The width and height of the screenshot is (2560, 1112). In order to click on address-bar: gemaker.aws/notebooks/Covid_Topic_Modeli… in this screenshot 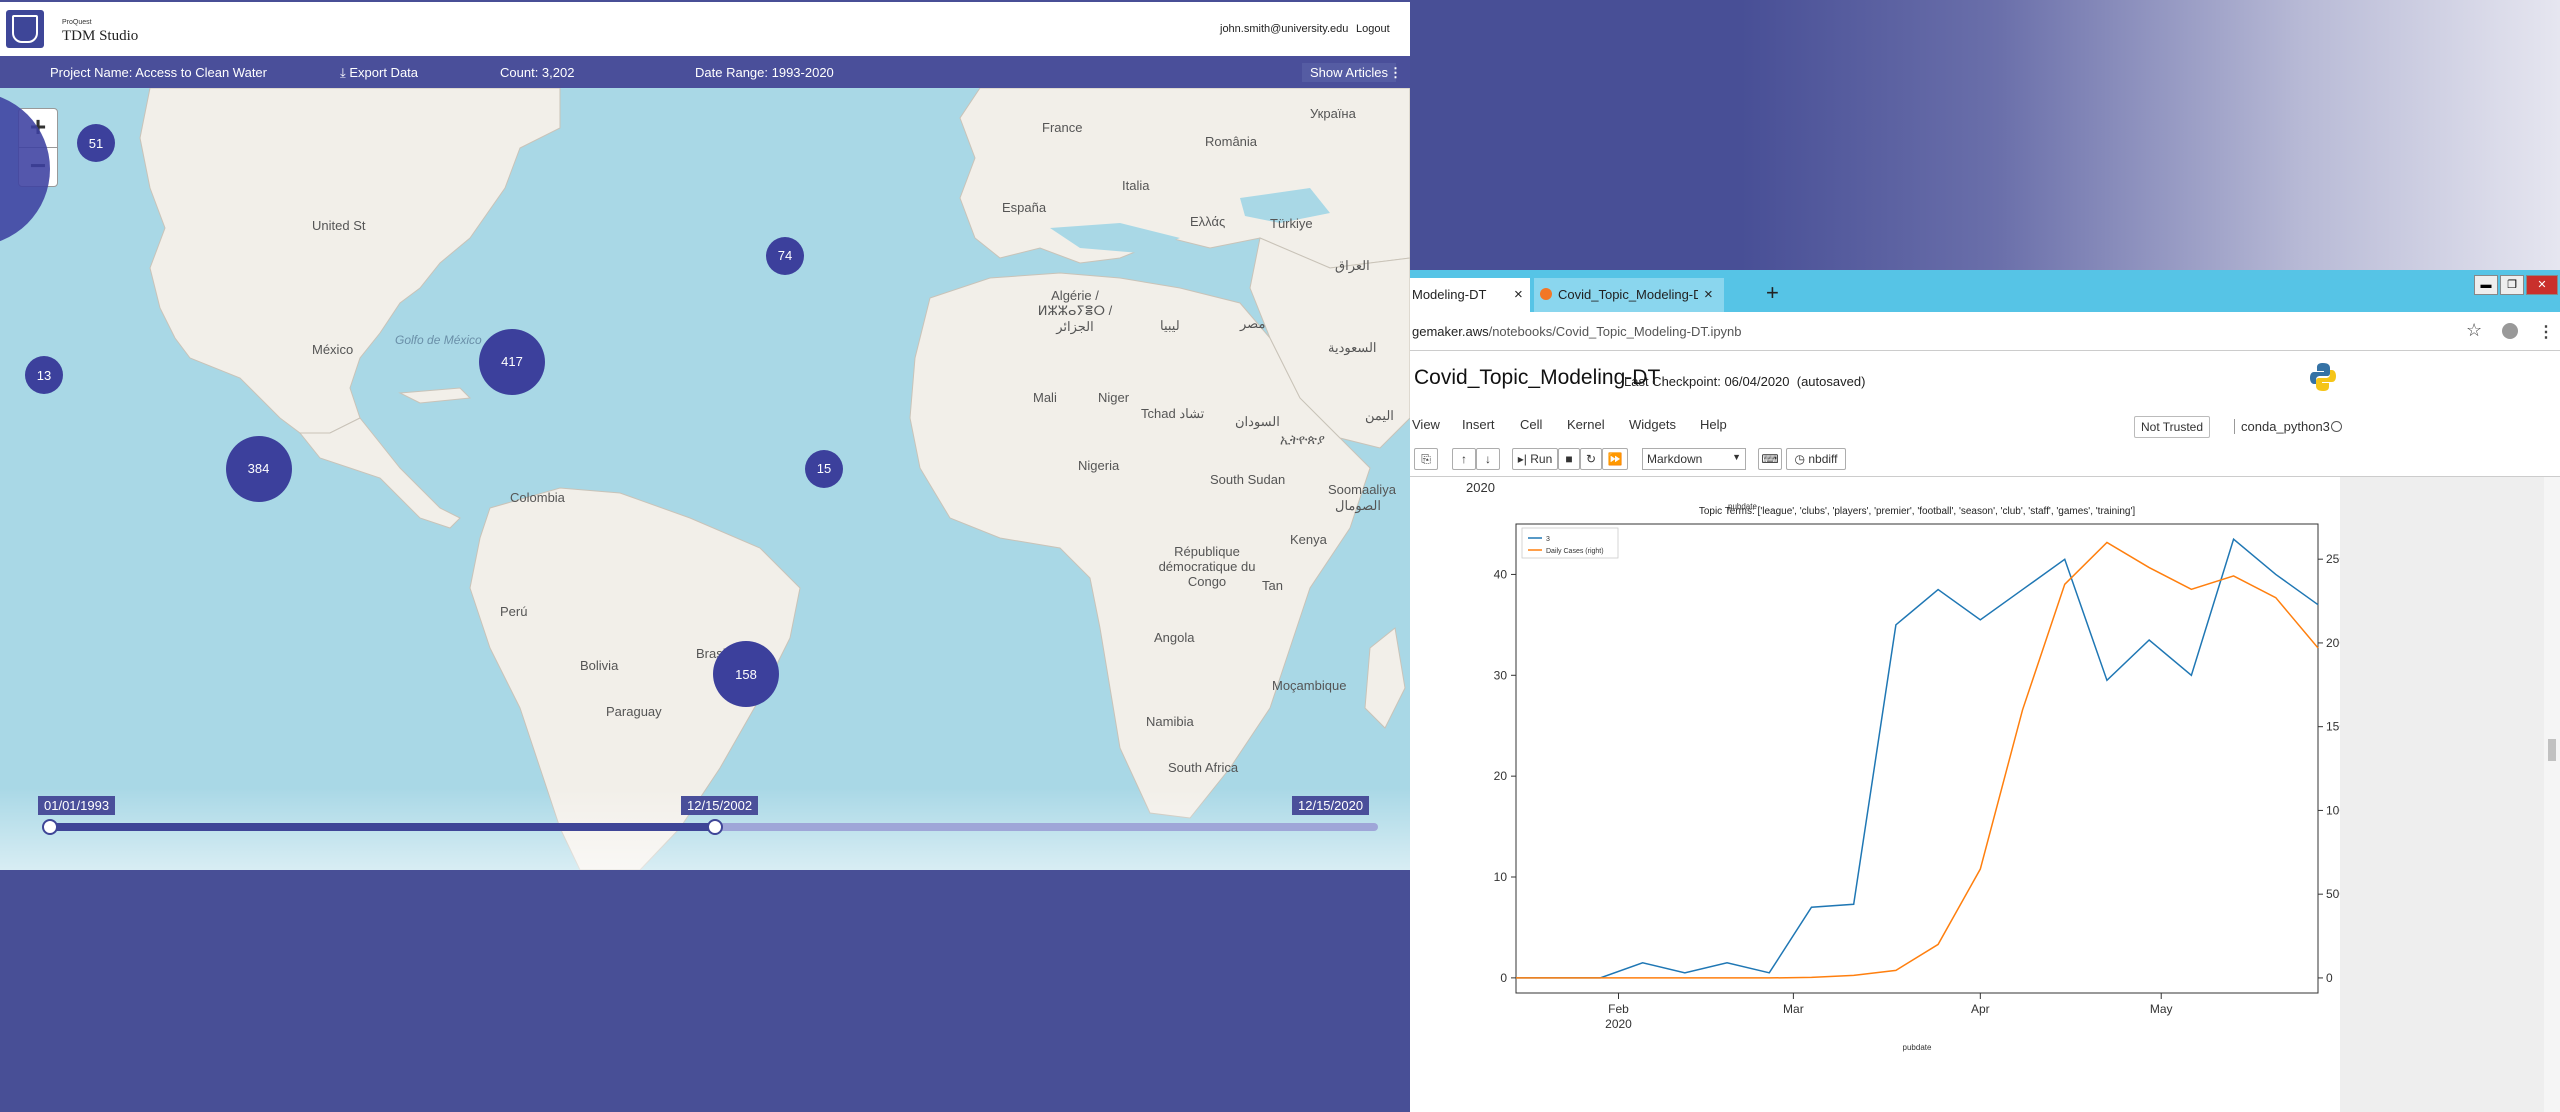, I will do `click(1985, 331)`.